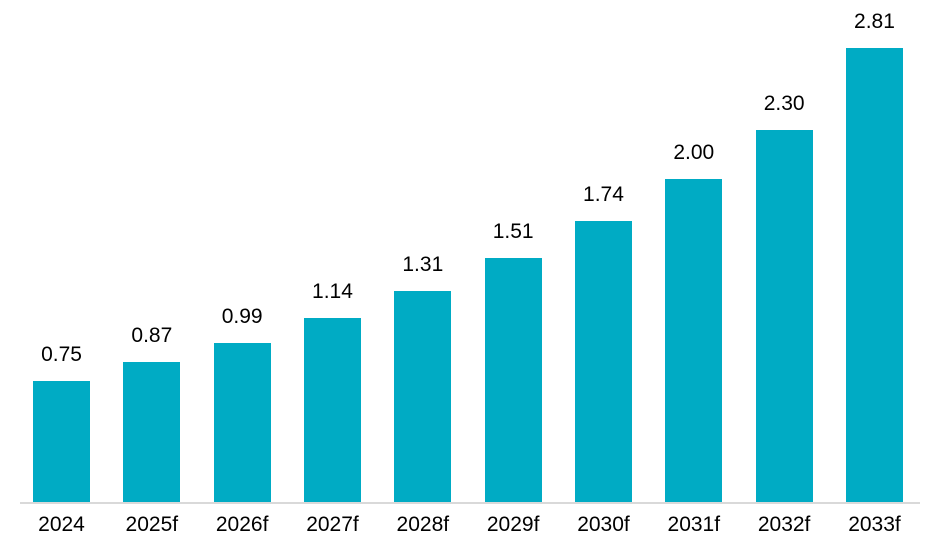 This screenshot has height=556, width=927. I want to click on x-axis-tick-label: 2032f, so click(784, 524).